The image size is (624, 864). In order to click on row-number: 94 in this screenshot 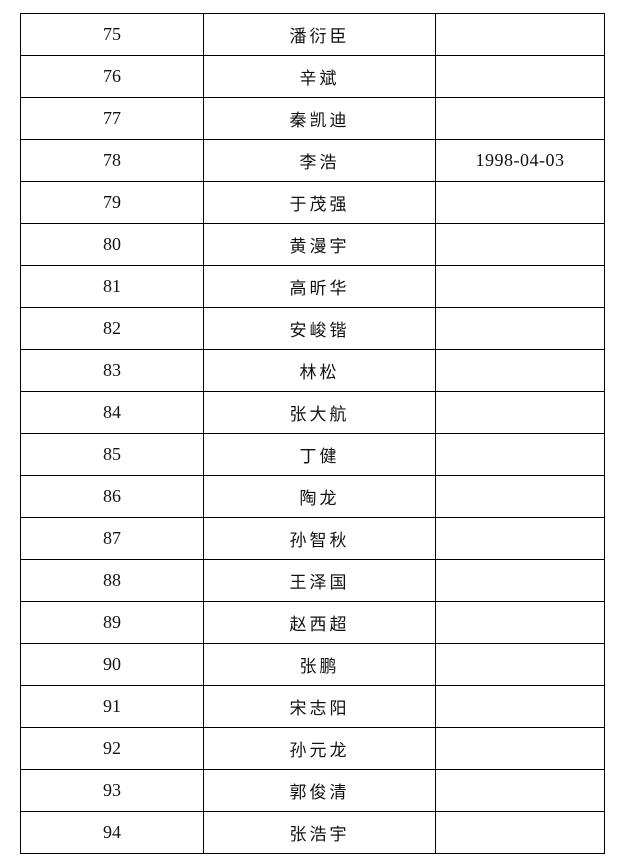, I will do `click(112, 832)`.